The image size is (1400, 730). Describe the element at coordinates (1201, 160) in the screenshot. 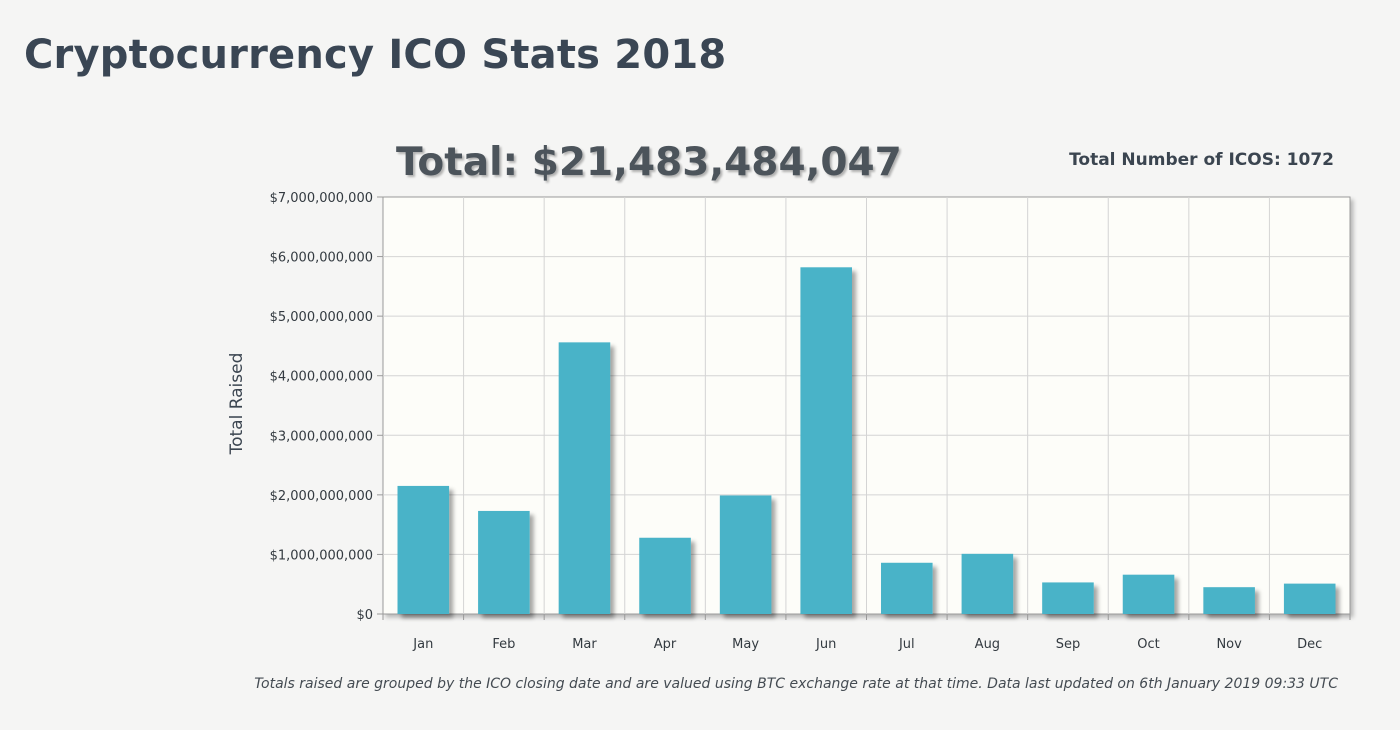

I see `ico-count-subtitle: Total Number of ICOS: 1072` at that location.